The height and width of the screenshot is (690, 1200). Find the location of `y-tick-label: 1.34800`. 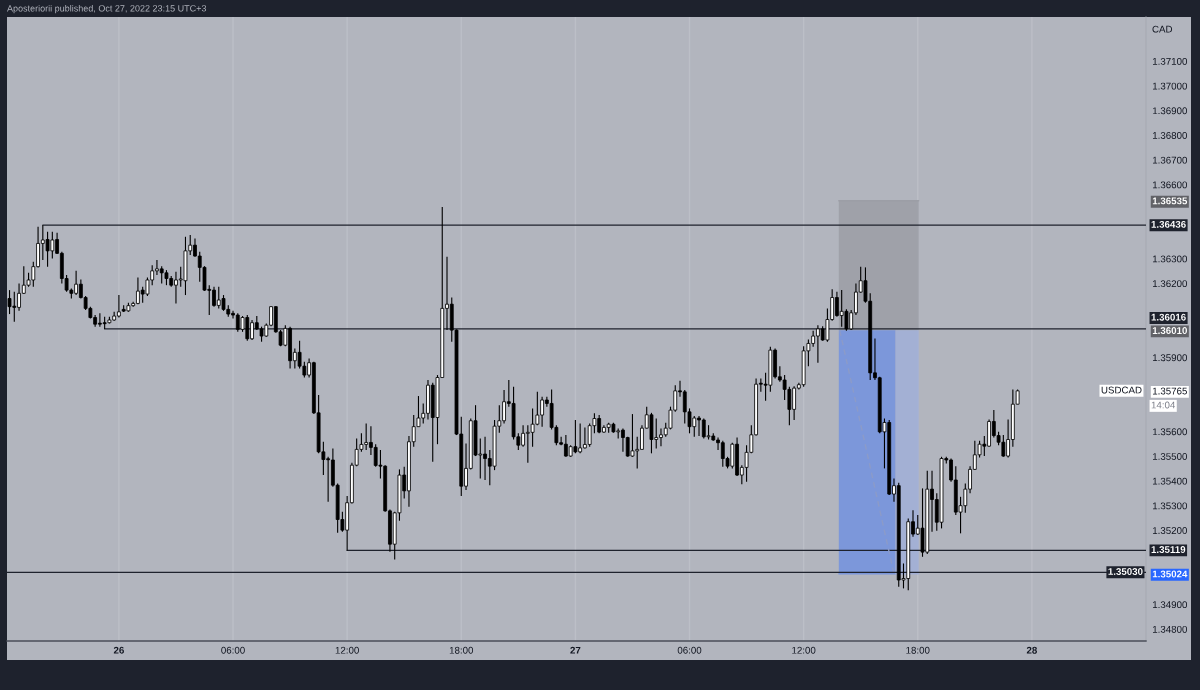

y-tick-label: 1.34800 is located at coordinates (1170, 629).